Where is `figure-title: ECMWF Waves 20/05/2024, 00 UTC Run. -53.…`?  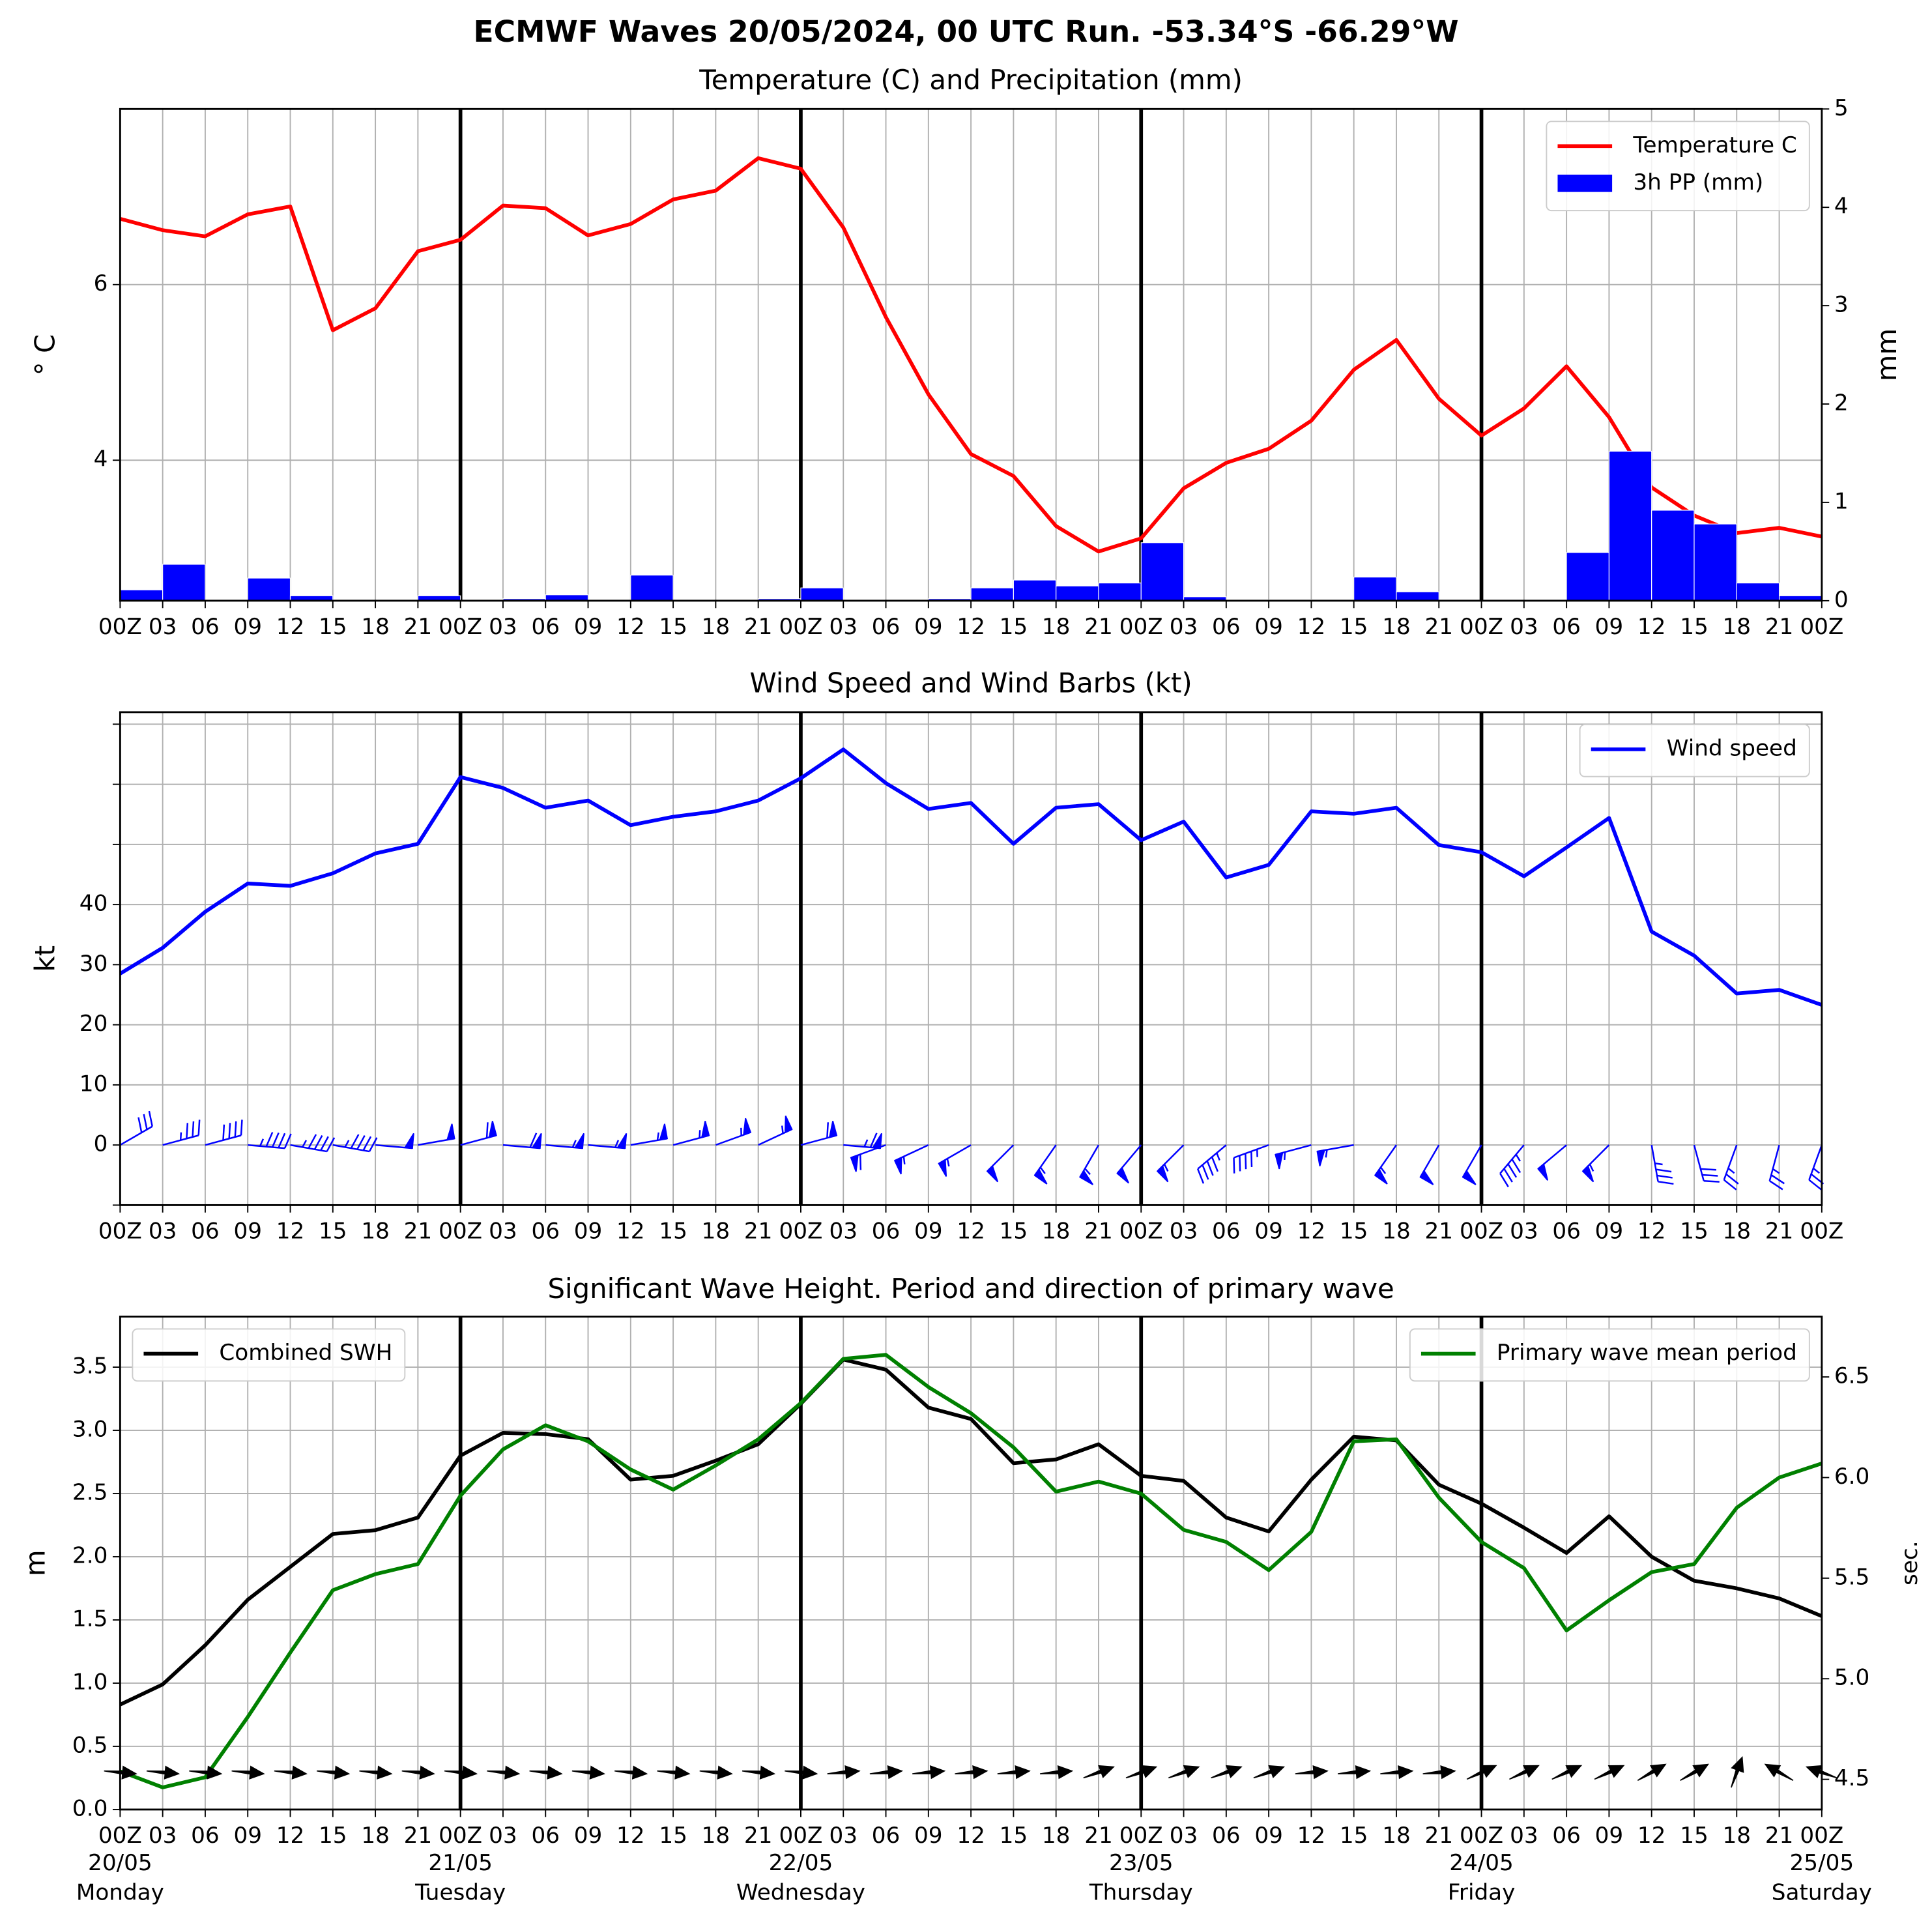 figure-title: ECMWF Waves 20/05/2024, 00 UTC Run. -53.… is located at coordinates (965, 31).